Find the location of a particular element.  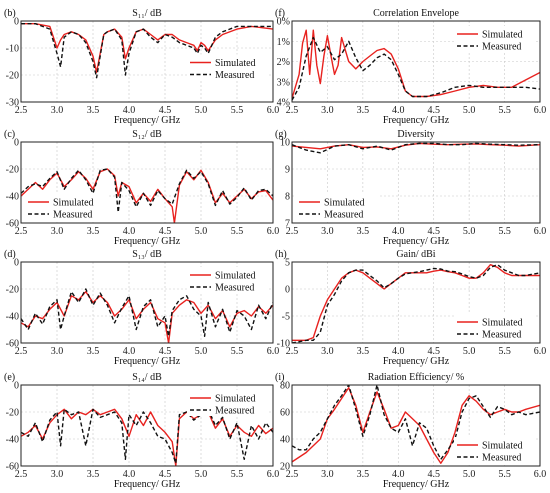

y-tick-label: 80 is located at coordinates (285, 386).